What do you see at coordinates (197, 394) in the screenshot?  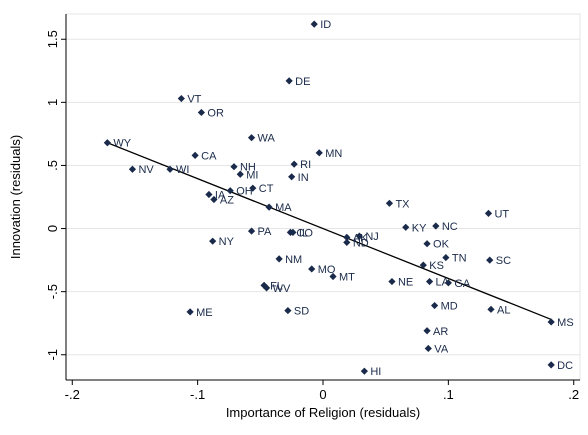 I see `x-tick-label: -.1` at bounding box center [197, 394].